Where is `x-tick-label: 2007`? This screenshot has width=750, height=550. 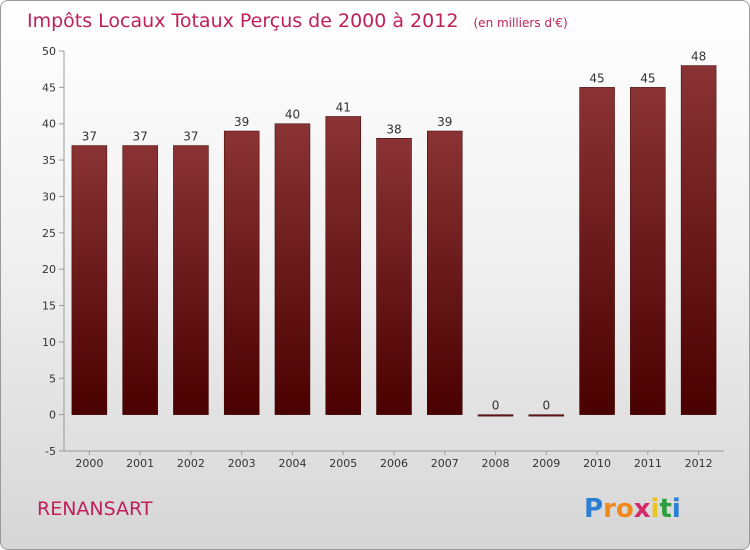
x-tick-label: 2007 is located at coordinates (445, 463).